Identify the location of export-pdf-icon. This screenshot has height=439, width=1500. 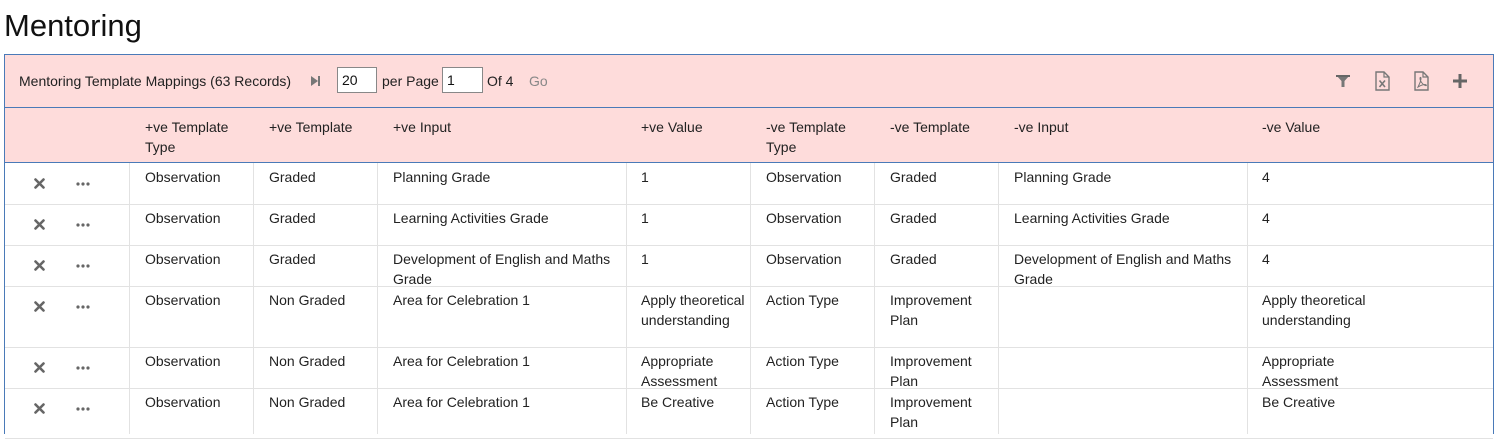
(1421, 81).